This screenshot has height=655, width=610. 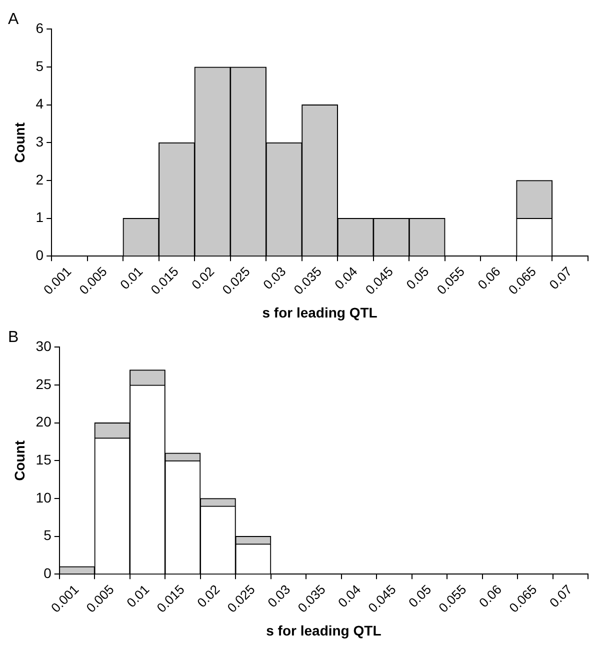 I want to click on y-tick-label: 4, so click(x=40, y=104).